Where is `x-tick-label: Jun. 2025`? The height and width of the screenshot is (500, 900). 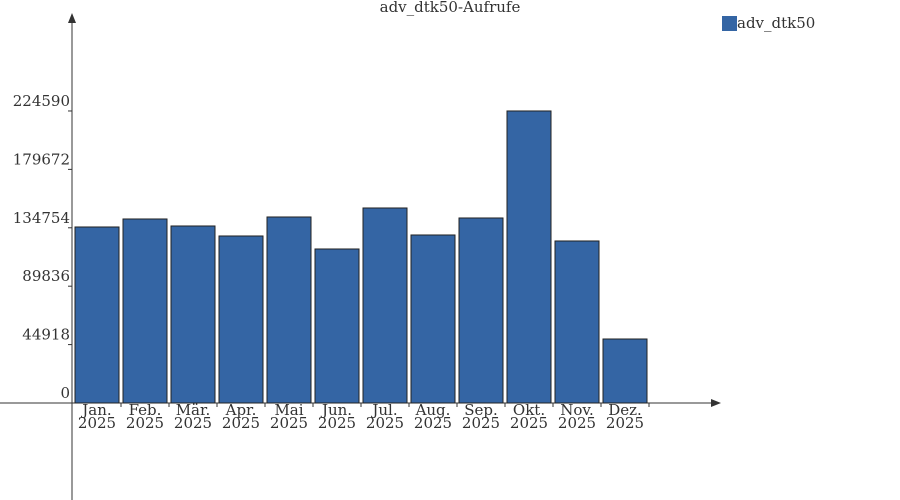 x-tick-label: Jun. 2025 is located at coordinates (337, 416).